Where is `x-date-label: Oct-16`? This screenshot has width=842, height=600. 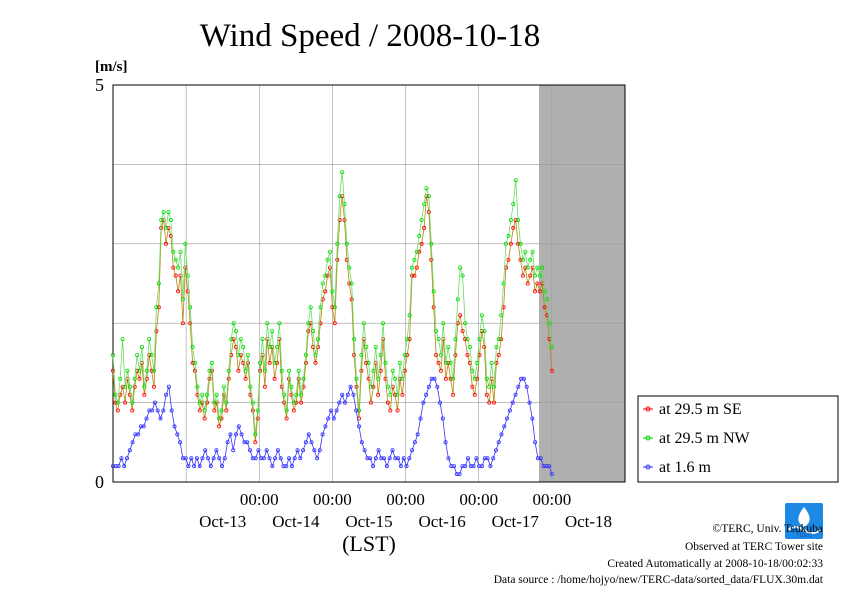
x-date-label: Oct-16 is located at coordinates (442, 521).